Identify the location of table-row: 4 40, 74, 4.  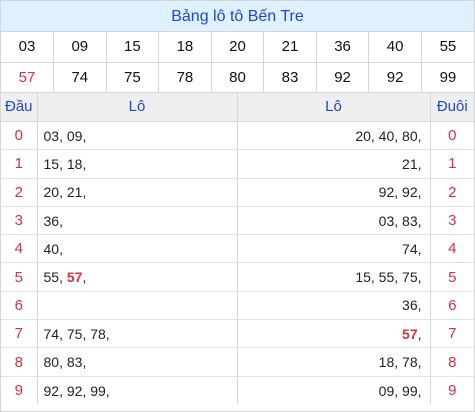
(237, 249).